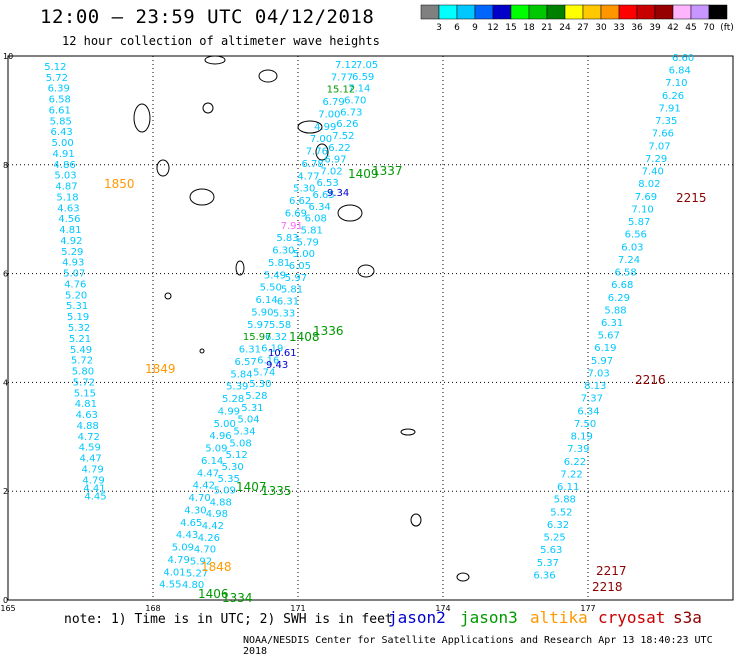  I want to click on swh-value-label: 5.28, so click(256, 396).